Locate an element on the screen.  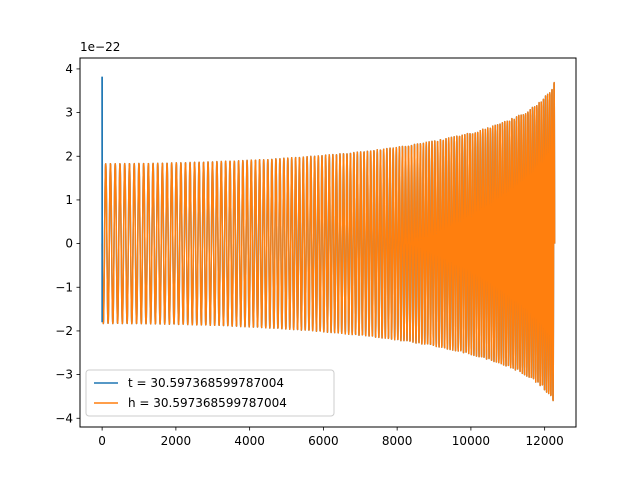
y-axis: 4 3 2 1 0 −1 −2 −3 −4 is located at coordinates (67, 243).